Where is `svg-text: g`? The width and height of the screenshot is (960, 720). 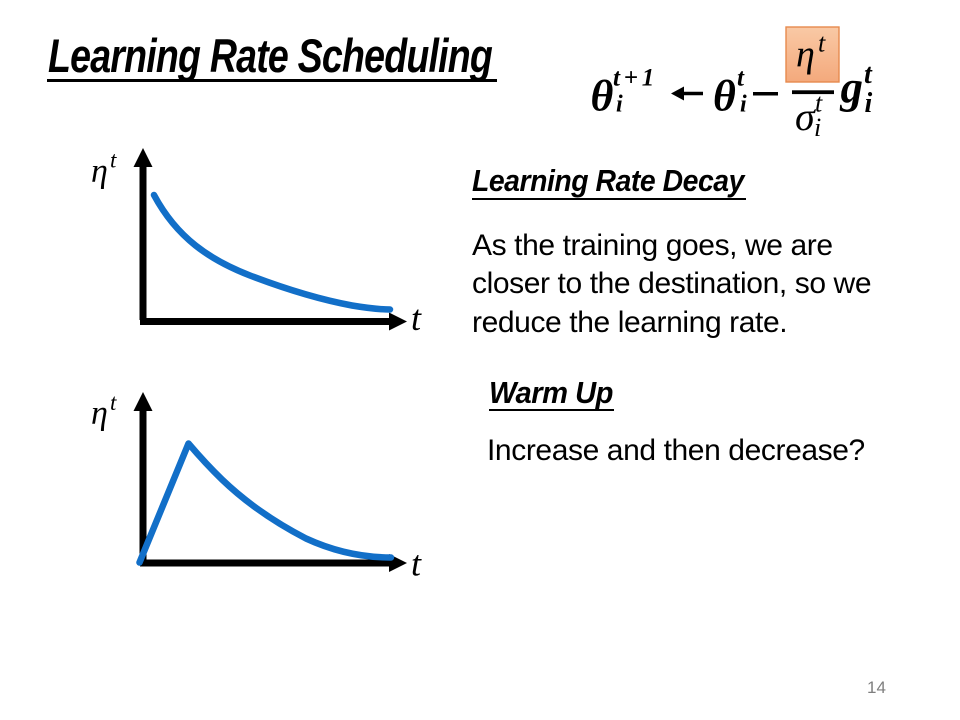 svg-text: g is located at coordinates (852, 88).